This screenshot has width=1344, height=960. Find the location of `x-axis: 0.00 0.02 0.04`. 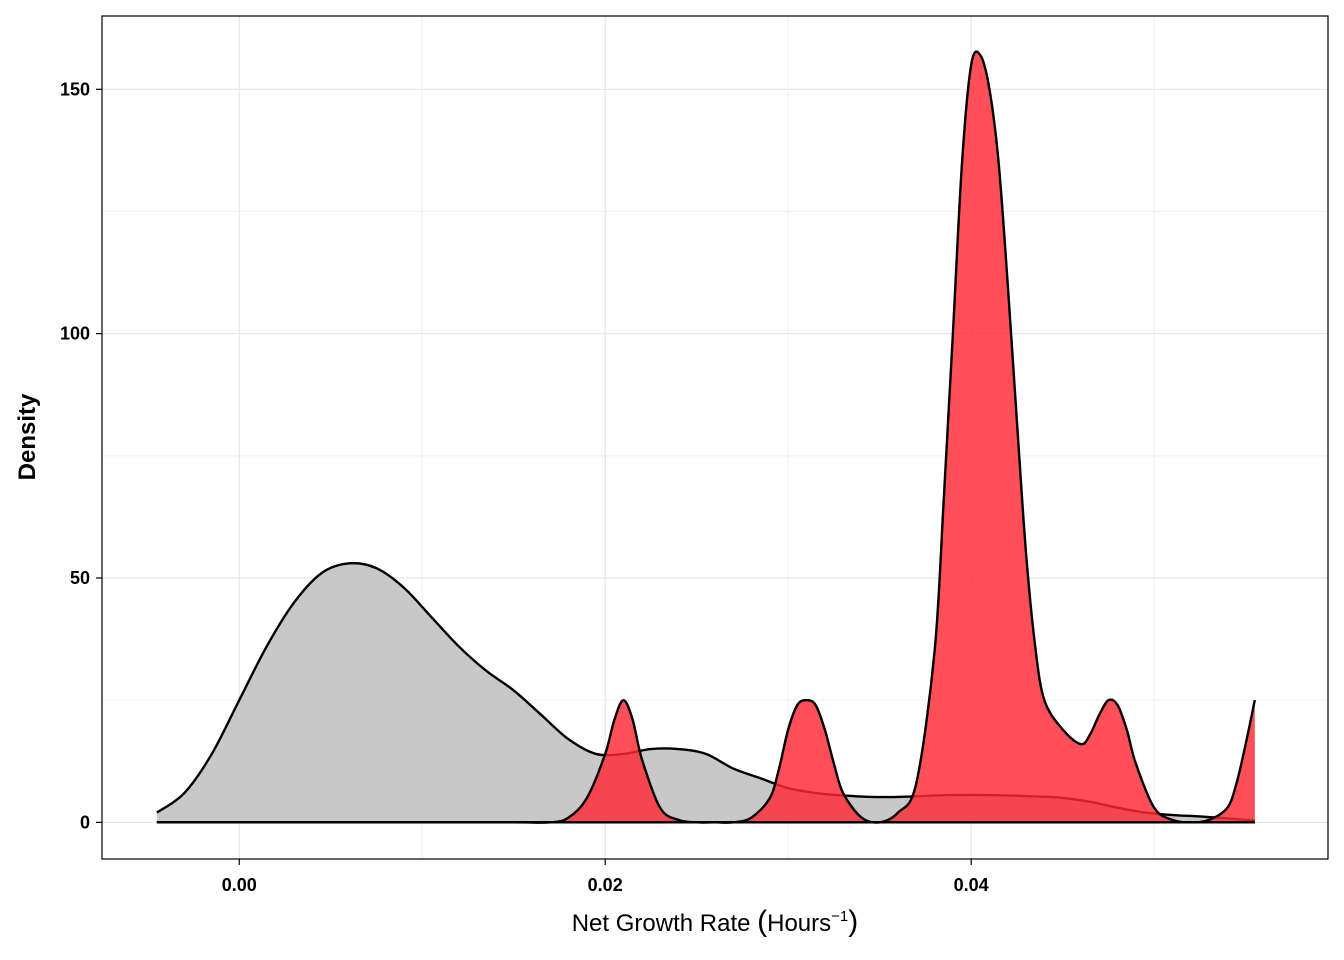

x-axis: 0.00 0.02 0.04 is located at coordinates (605, 877).